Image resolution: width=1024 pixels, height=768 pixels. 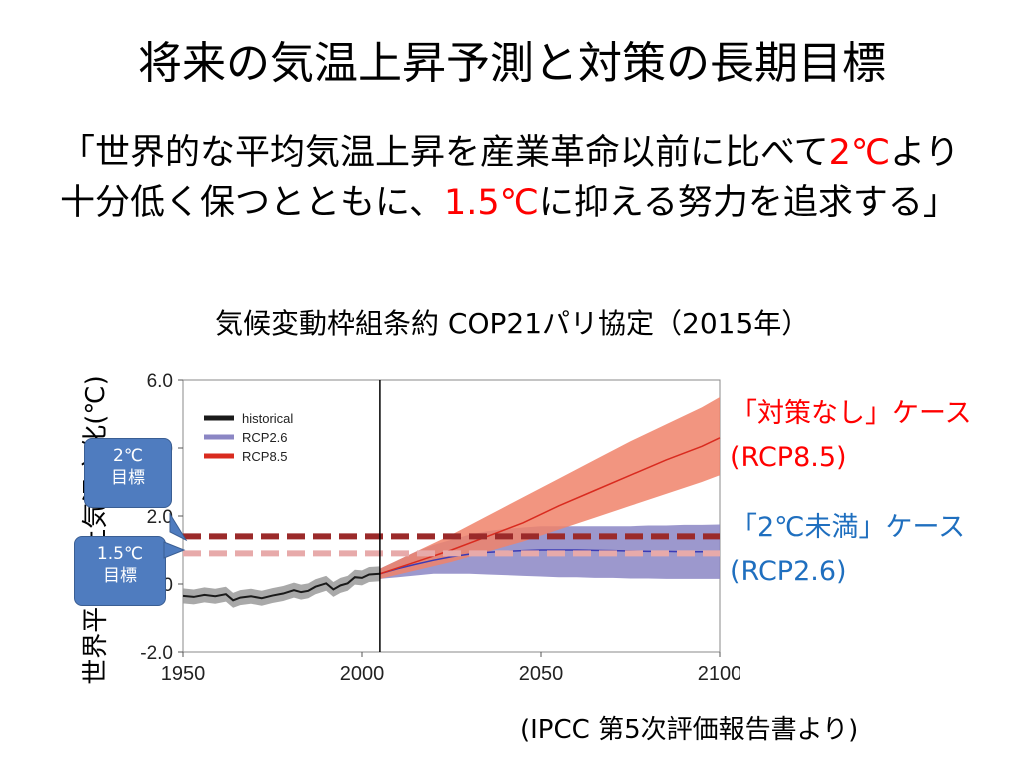 I want to click on one-point-five-degree-target-callout: 1.5℃ 目標, so click(x=120, y=571).